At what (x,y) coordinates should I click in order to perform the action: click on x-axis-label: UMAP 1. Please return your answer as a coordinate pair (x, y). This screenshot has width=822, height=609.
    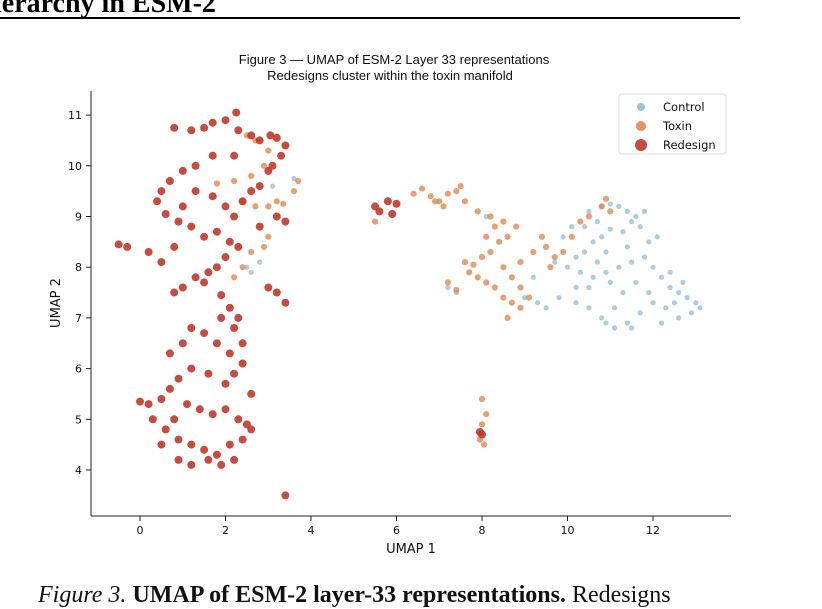
    Looking at the image, I should click on (411, 549).